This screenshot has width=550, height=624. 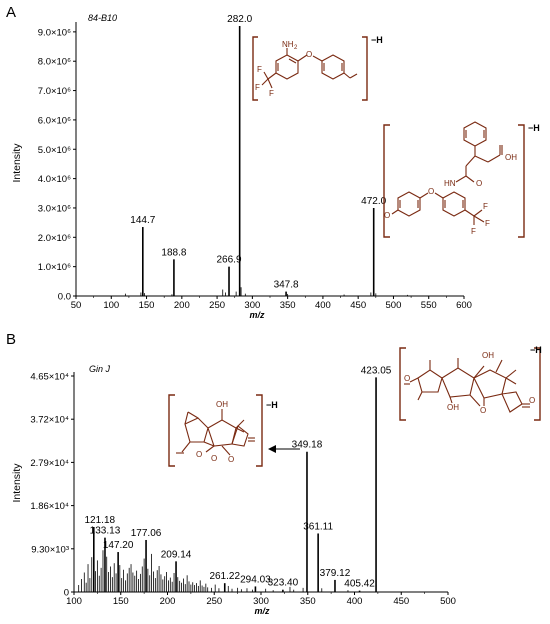 What do you see at coordinates (217, 305) in the screenshot?
I see `panel-a-x-tick-label: 250` at bounding box center [217, 305].